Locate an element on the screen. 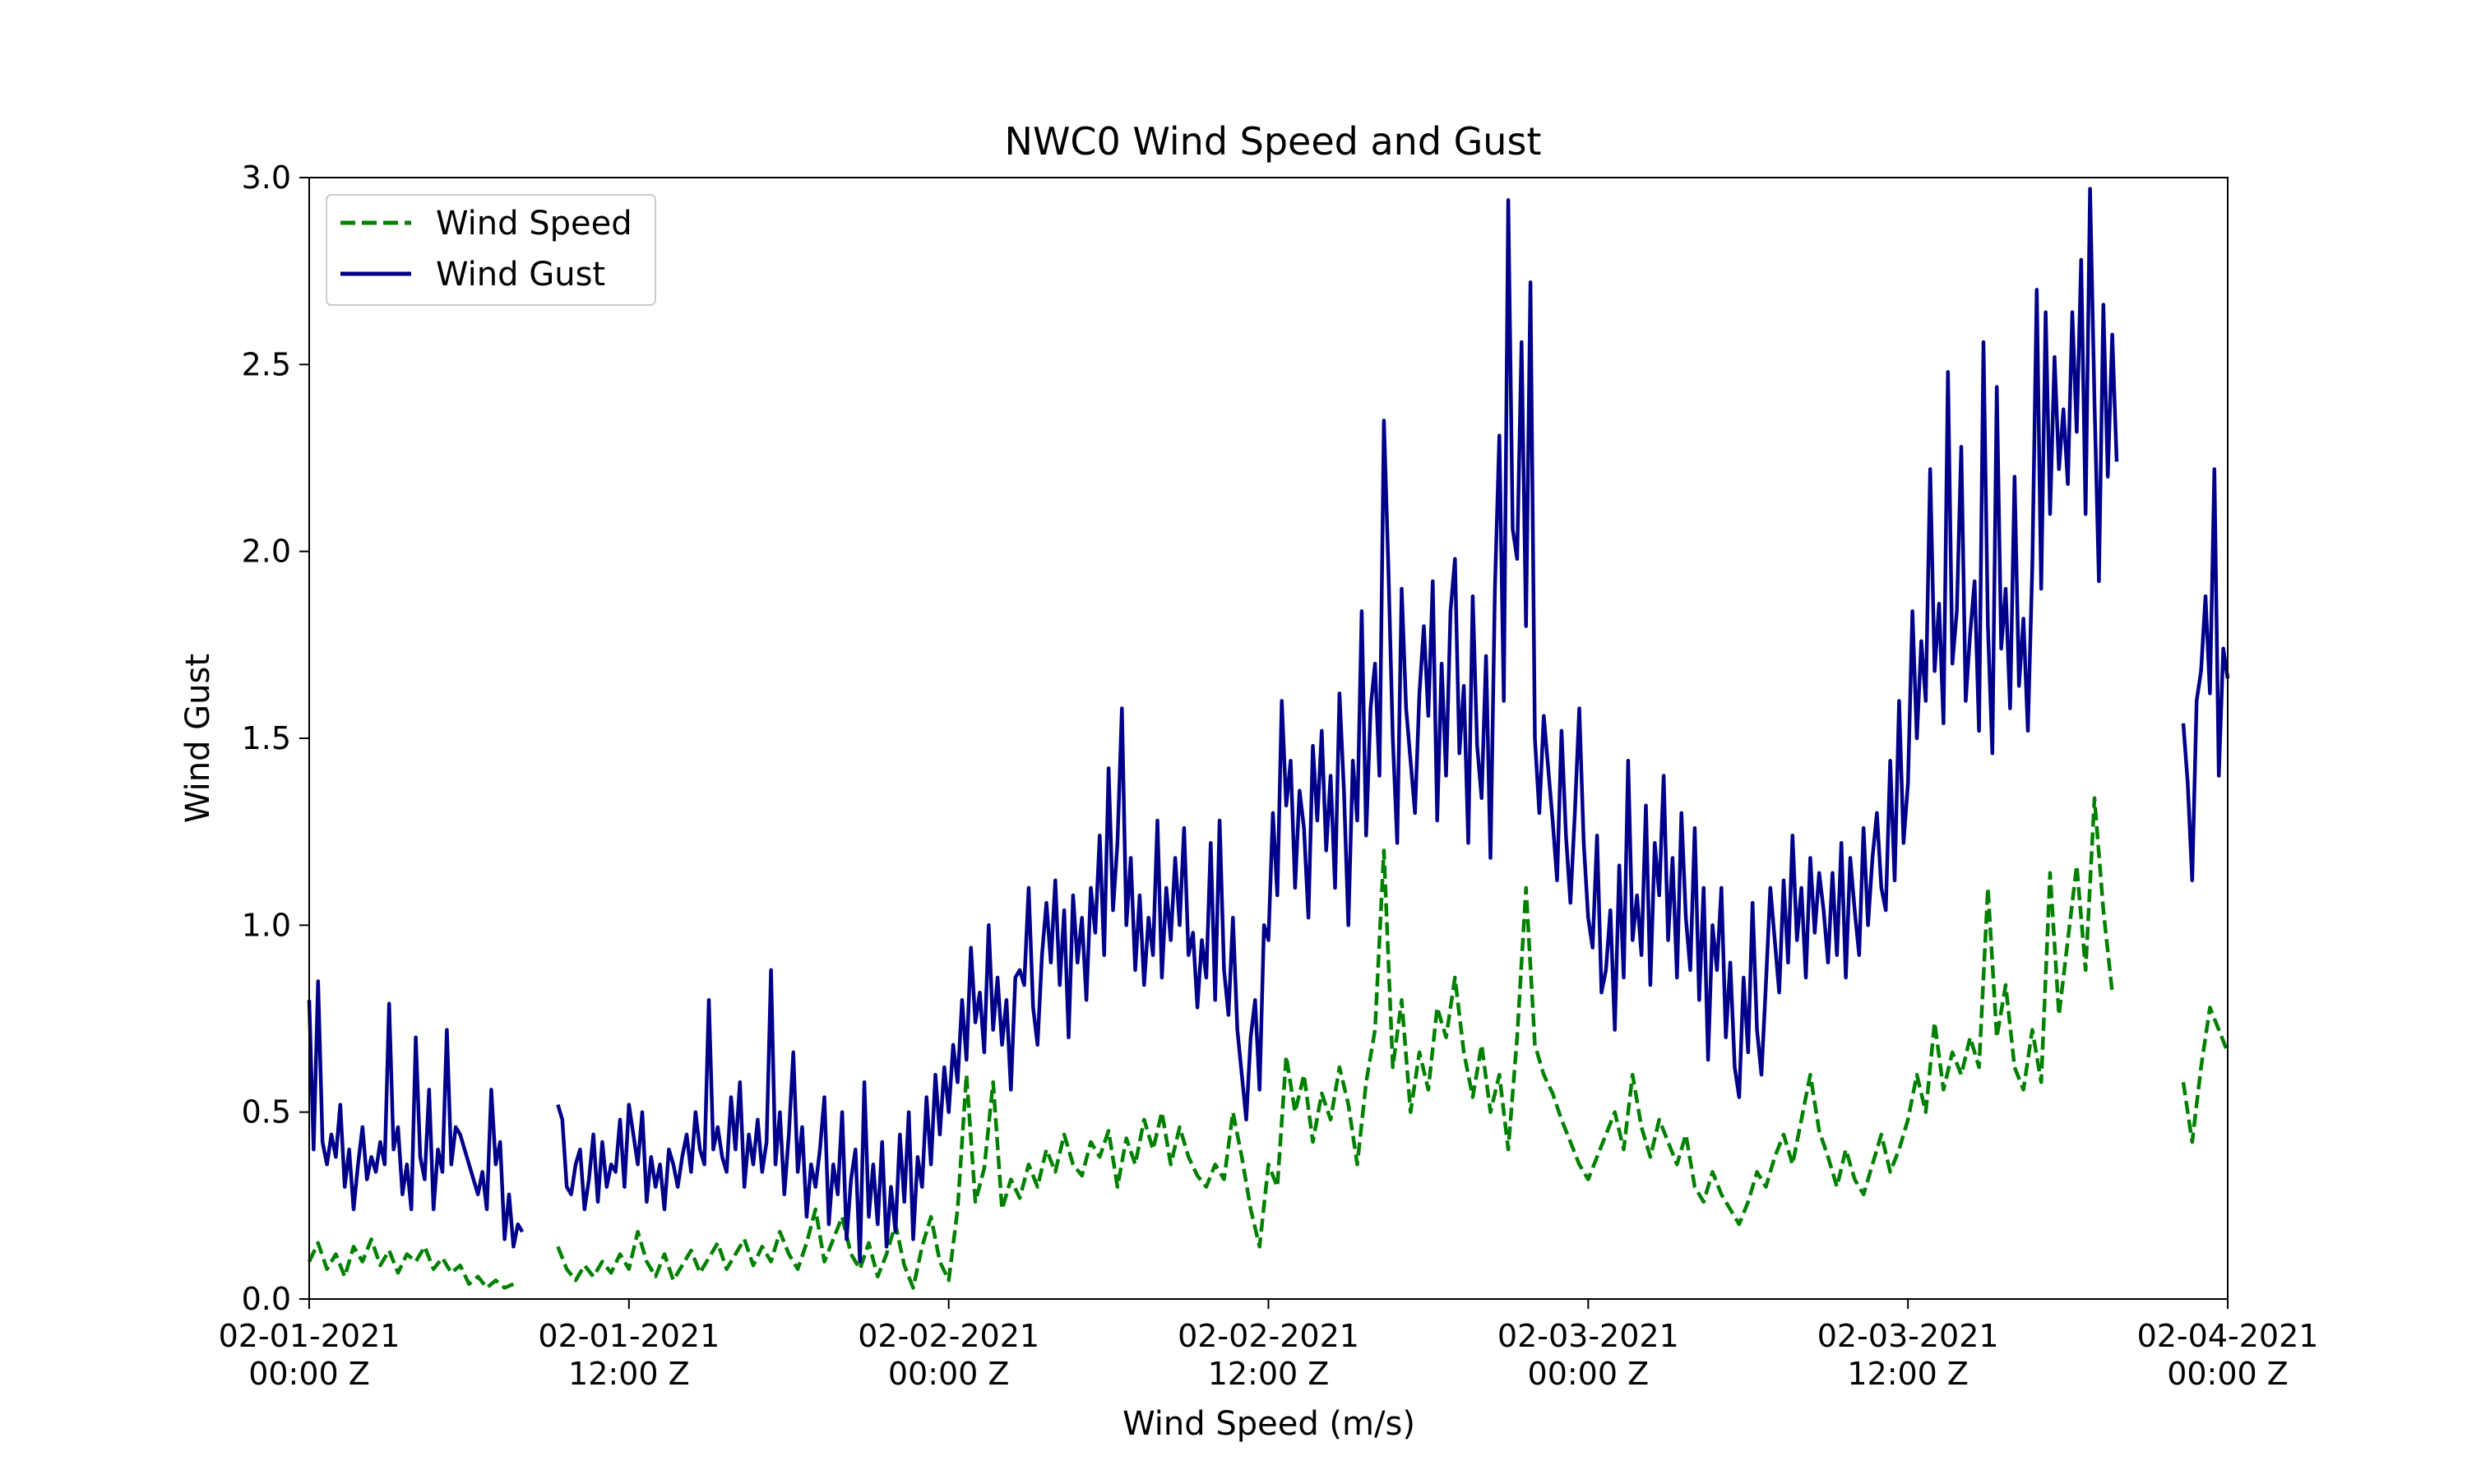  y-axis-label: Wind Gust is located at coordinates (198, 739).